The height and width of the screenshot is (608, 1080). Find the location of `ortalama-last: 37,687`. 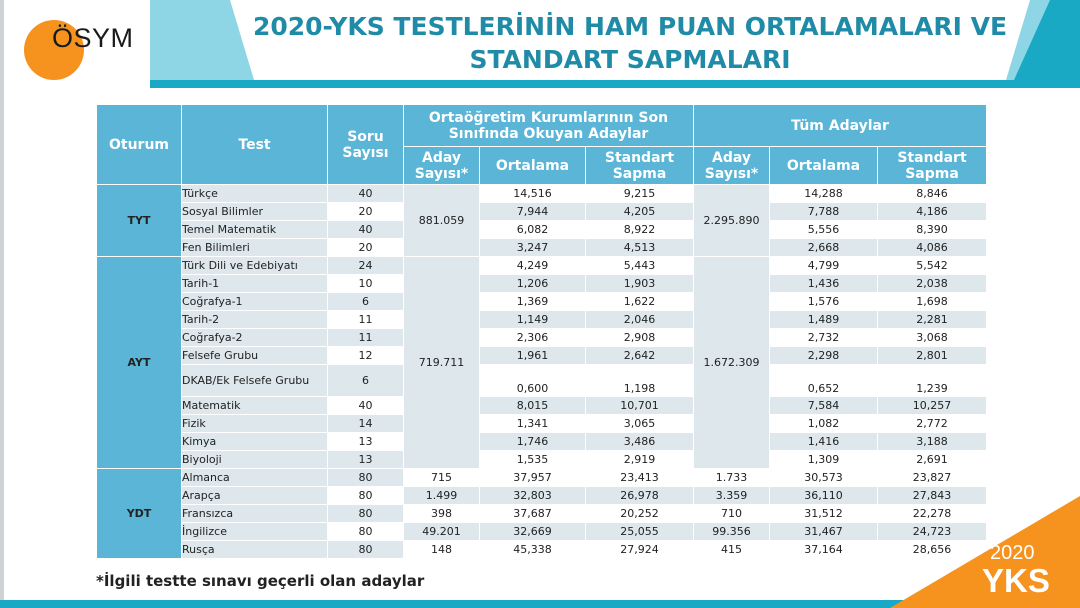

ortalama-last: 37,687 is located at coordinates (532, 513).